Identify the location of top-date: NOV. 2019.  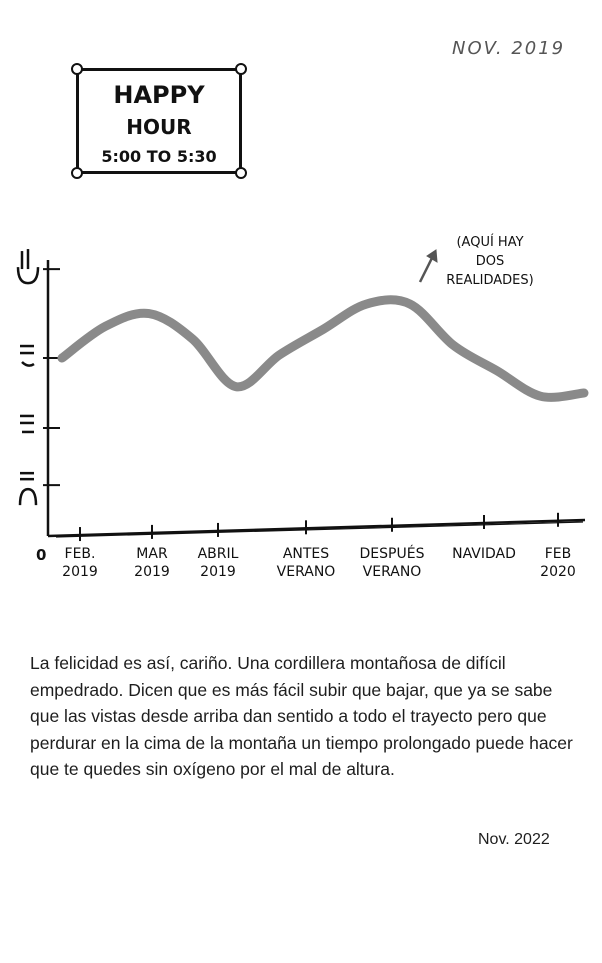
(509, 48).